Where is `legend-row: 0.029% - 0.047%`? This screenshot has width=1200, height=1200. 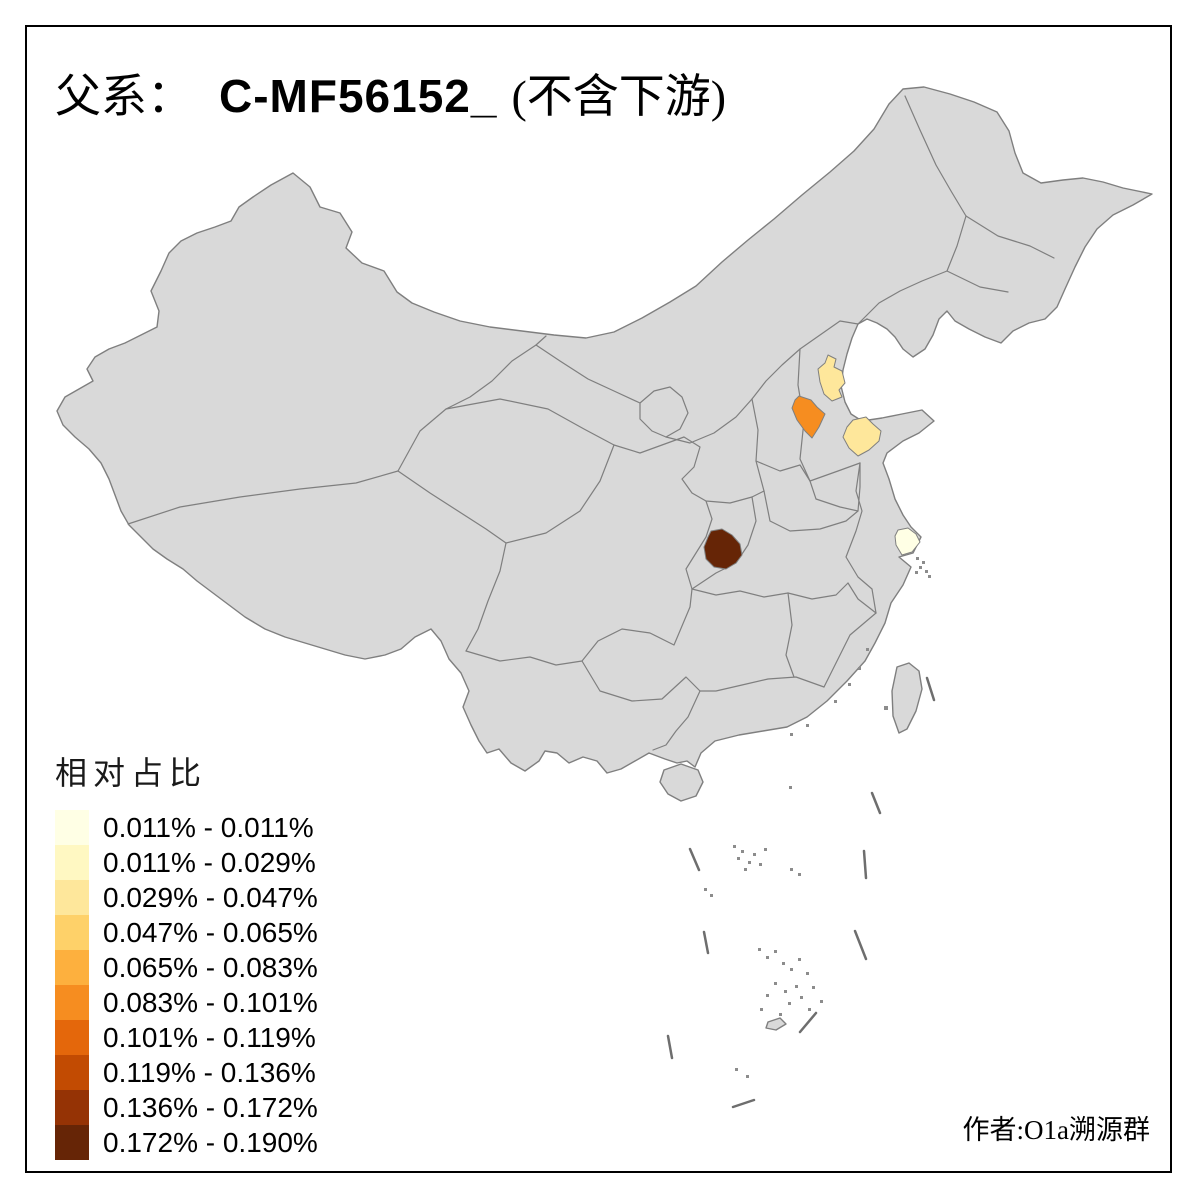 legend-row: 0.029% - 0.047% is located at coordinates (186, 897).